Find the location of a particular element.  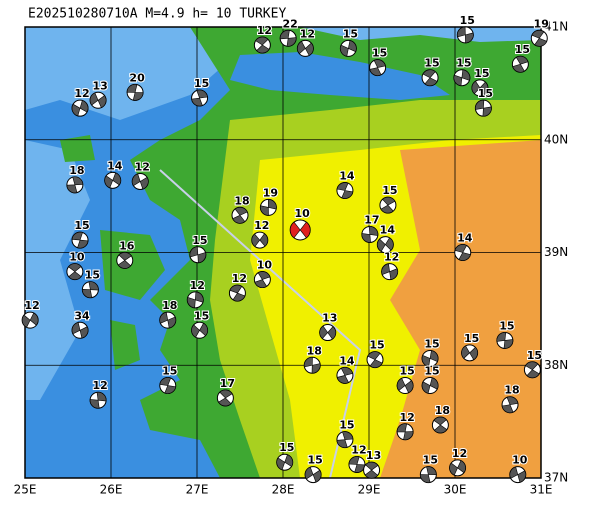

lon-tick-label: 29E is located at coordinates (369, 490).